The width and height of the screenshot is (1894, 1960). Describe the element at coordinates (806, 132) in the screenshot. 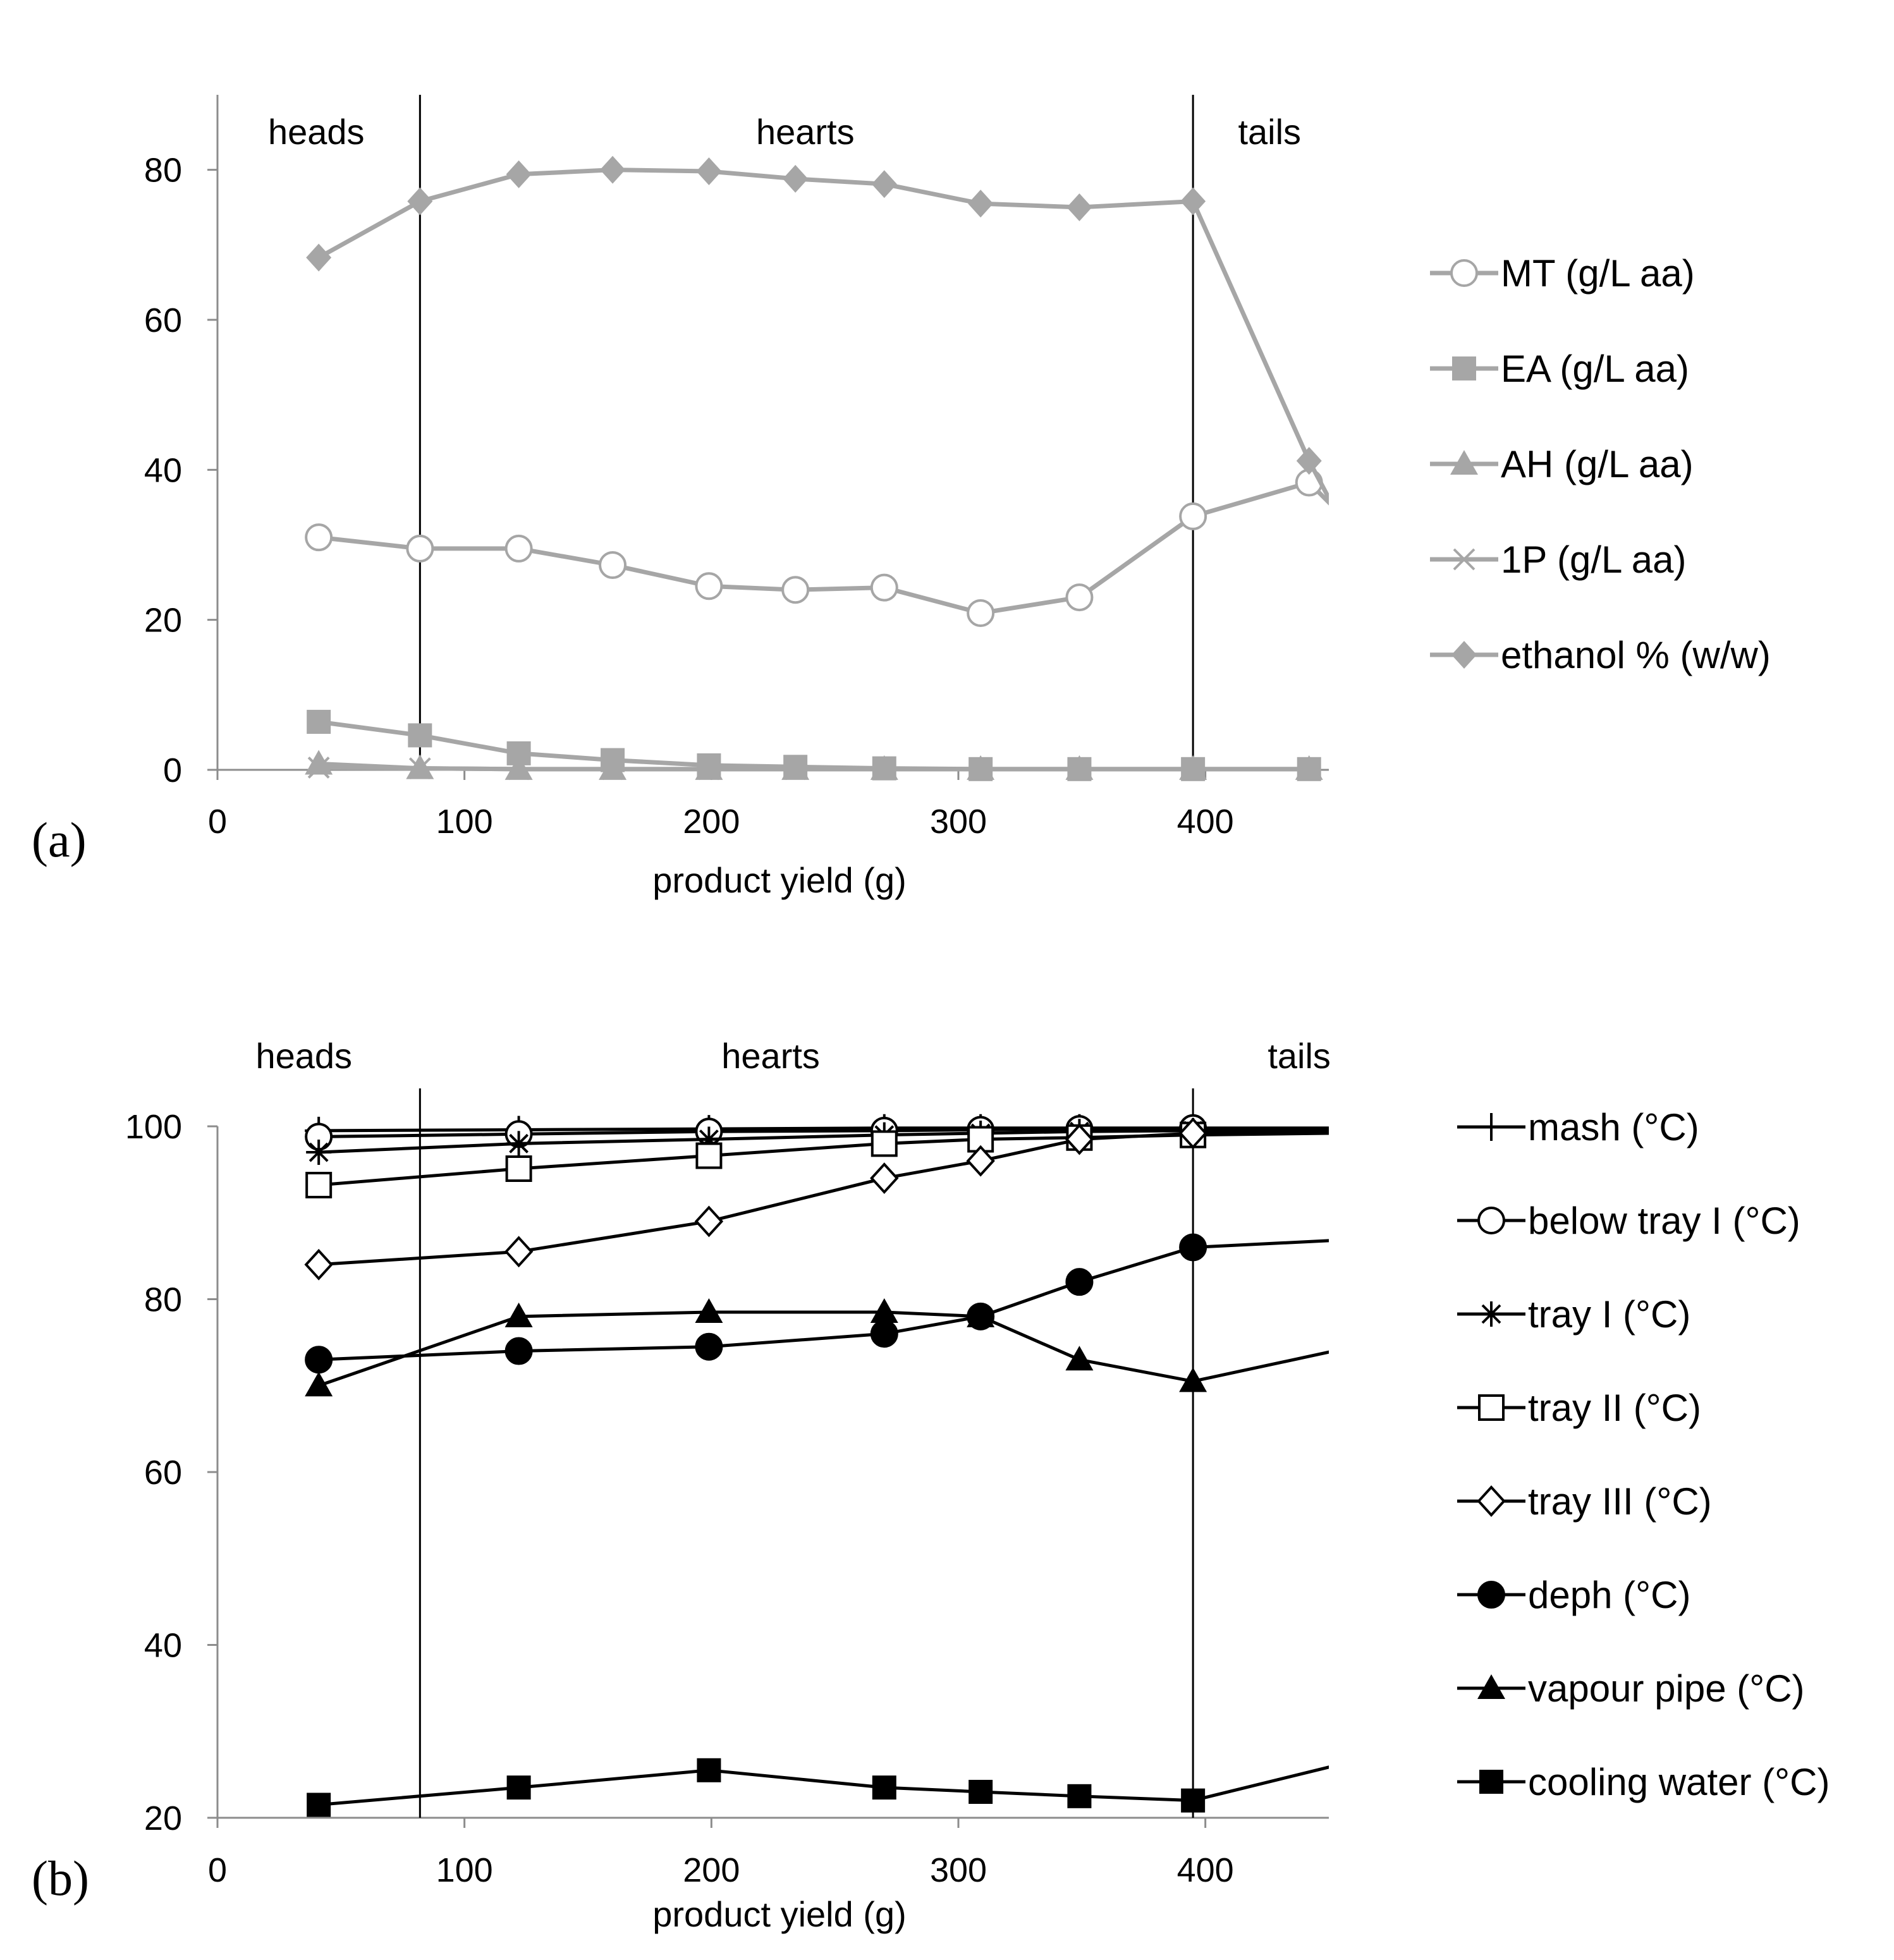

I see `region-label-hearts: hearts` at that location.